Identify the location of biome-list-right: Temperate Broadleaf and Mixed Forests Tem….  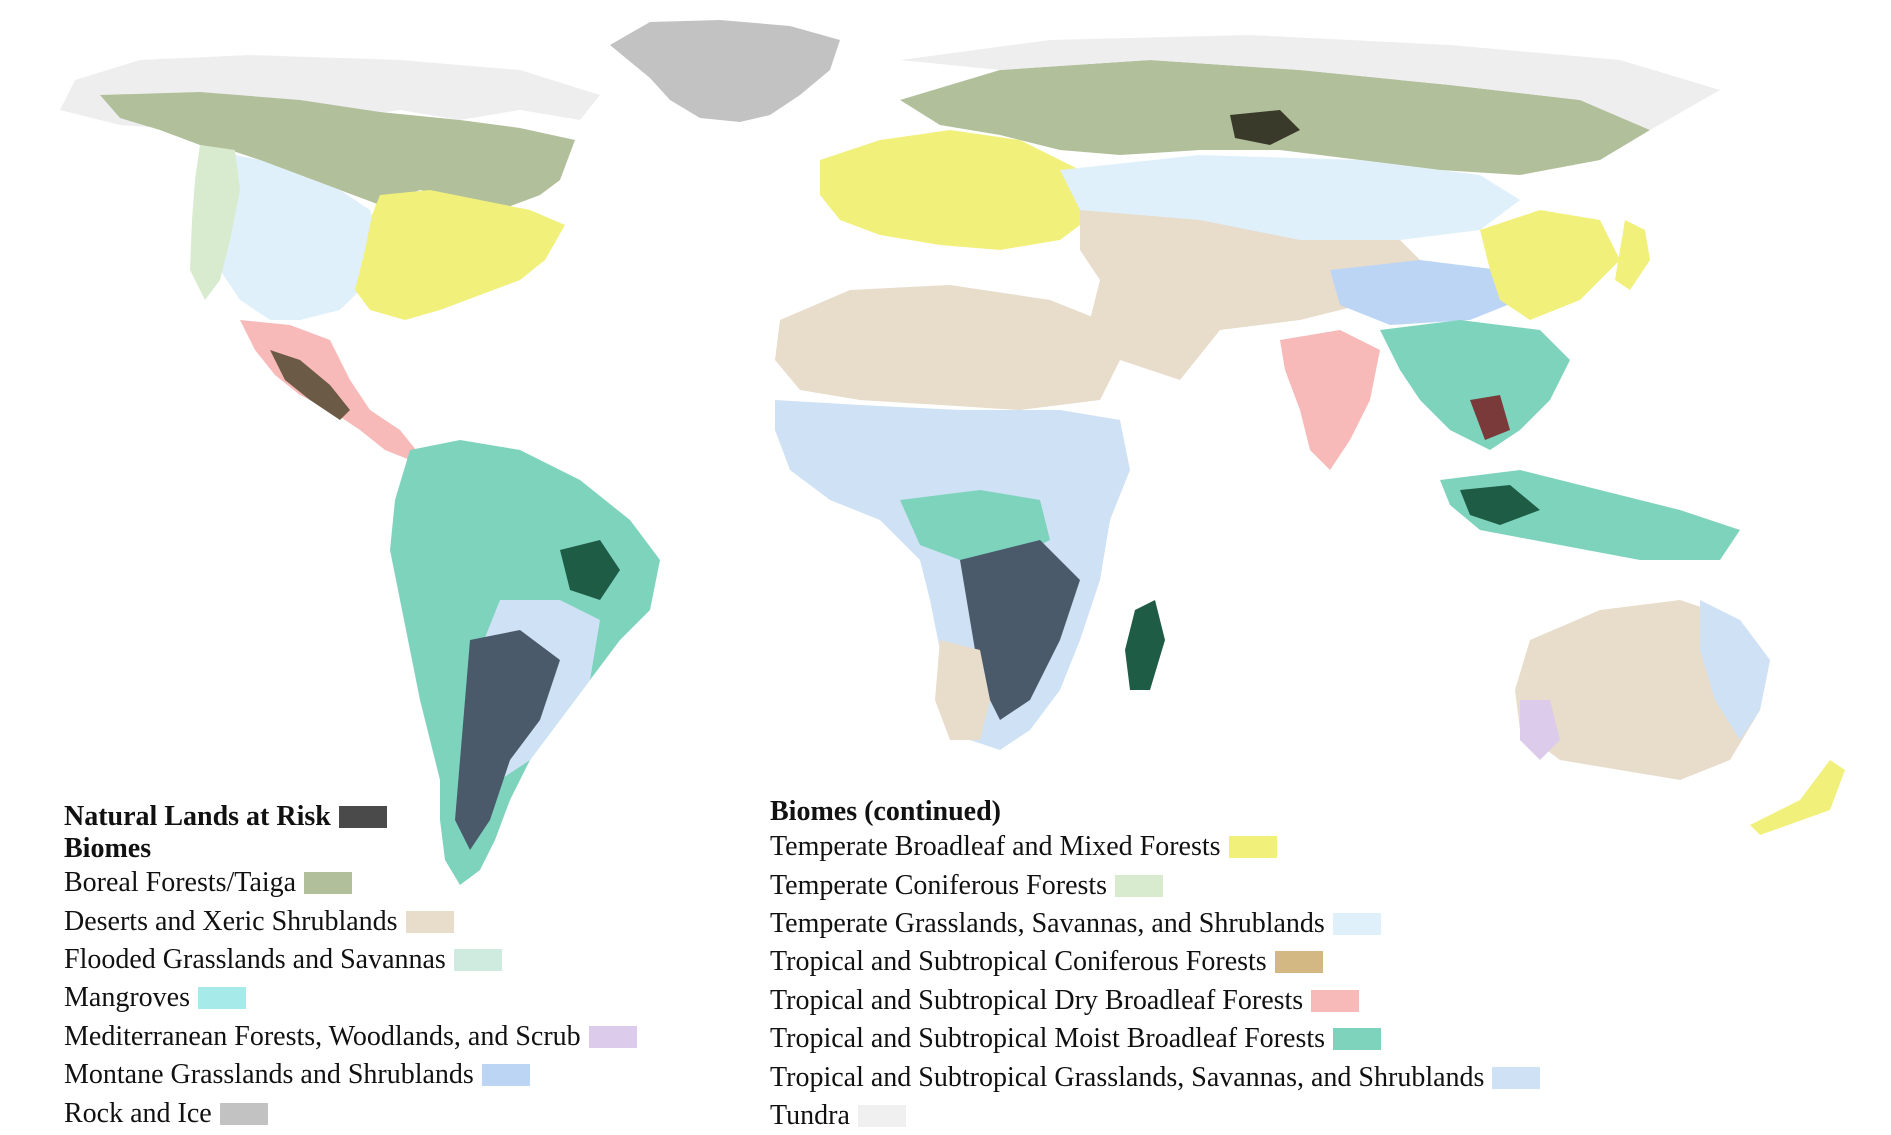
(1155, 981).